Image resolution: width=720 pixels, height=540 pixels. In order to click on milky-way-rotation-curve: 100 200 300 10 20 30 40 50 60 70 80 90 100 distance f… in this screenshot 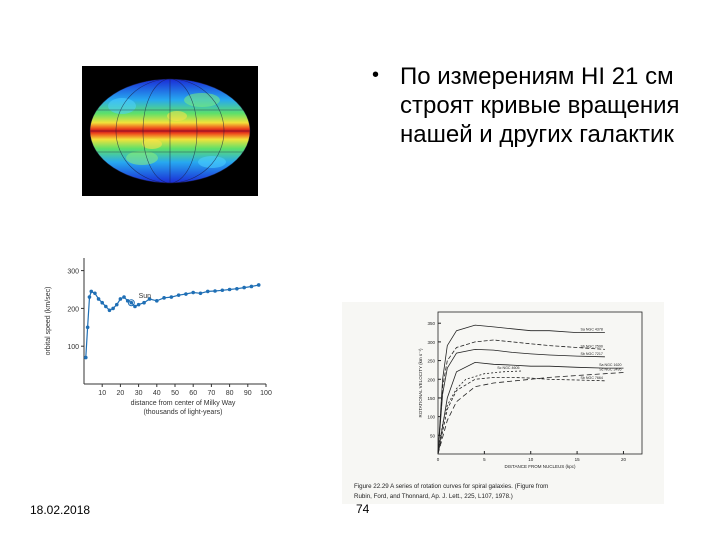, I will do `click(158, 337)`.